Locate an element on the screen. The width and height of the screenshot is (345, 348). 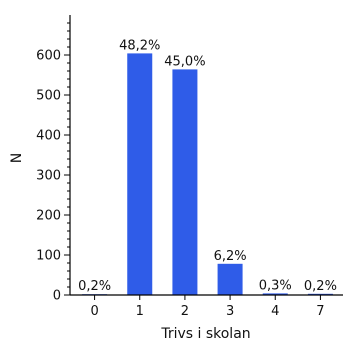
x-axis-title: Trivs i skolan is located at coordinates (205, 334).